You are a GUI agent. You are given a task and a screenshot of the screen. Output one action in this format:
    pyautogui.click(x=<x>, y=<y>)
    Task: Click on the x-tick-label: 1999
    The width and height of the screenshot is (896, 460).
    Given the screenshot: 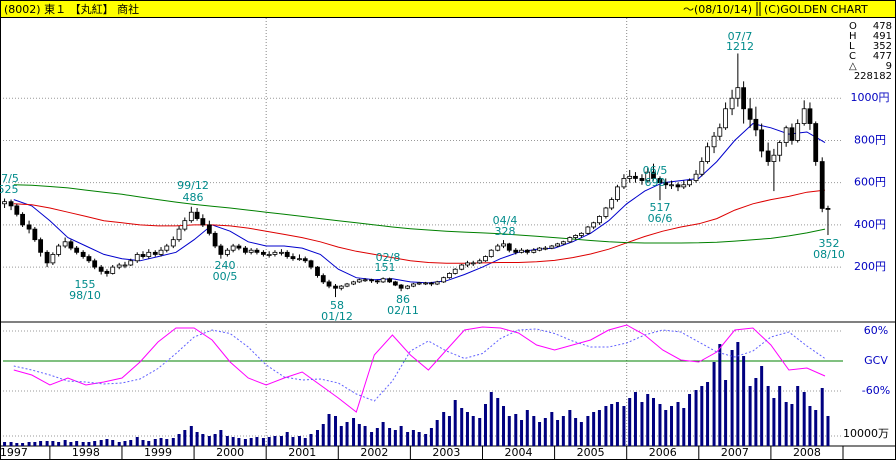 What is the action you would take?
    pyautogui.click(x=158, y=452)
    